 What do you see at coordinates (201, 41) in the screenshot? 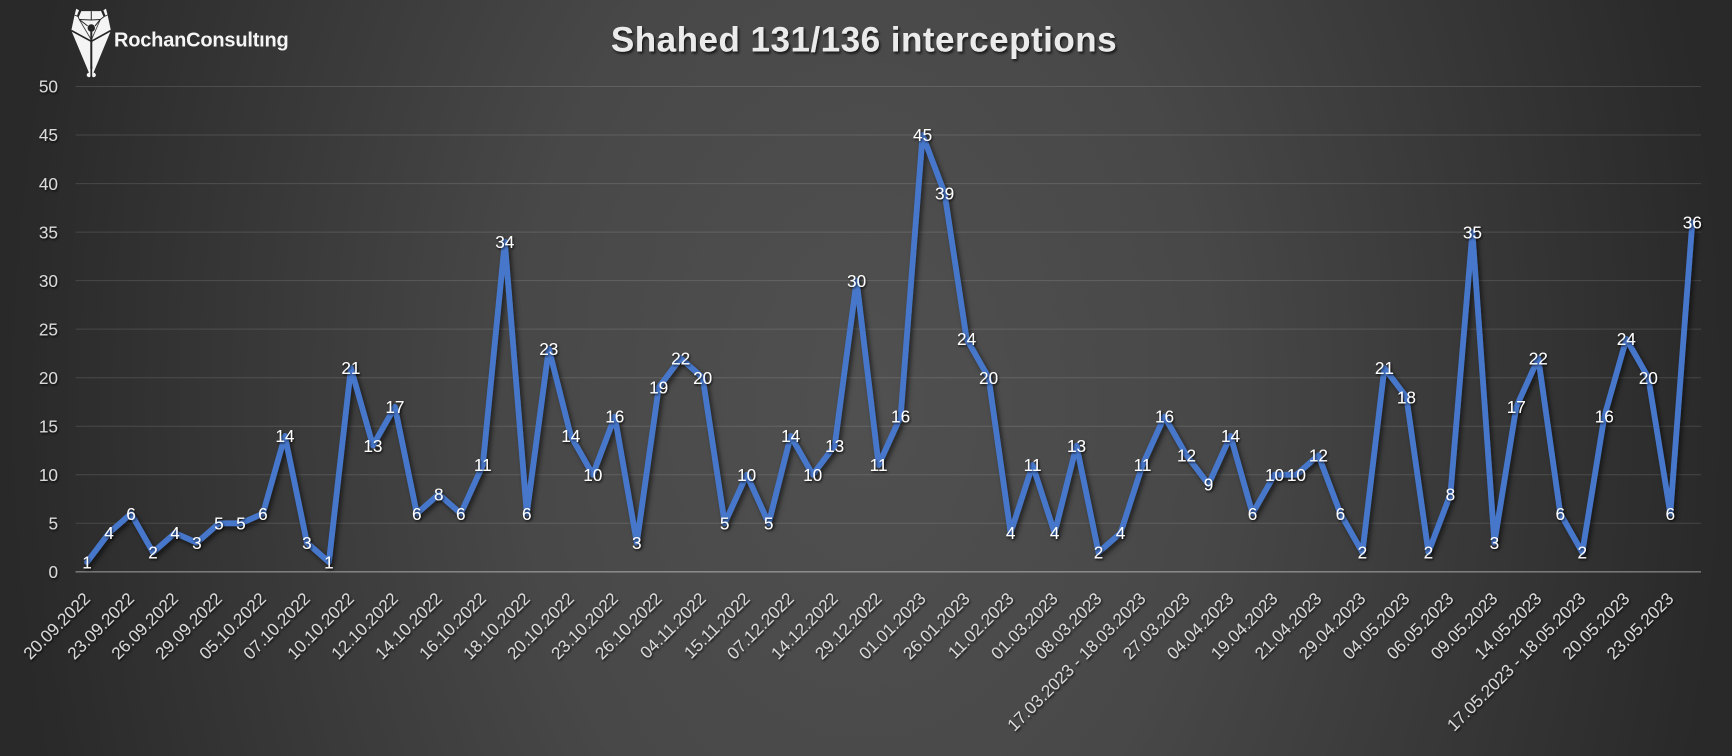
I see `svg-text: RochanConsultıng` at bounding box center [201, 41].